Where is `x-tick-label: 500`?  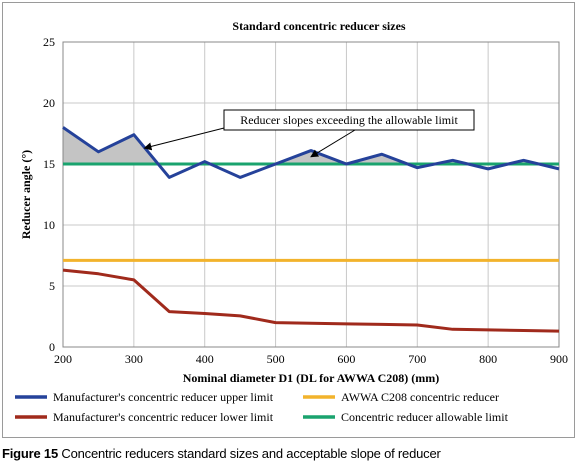
x-tick-label: 500 is located at coordinates (276, 359).